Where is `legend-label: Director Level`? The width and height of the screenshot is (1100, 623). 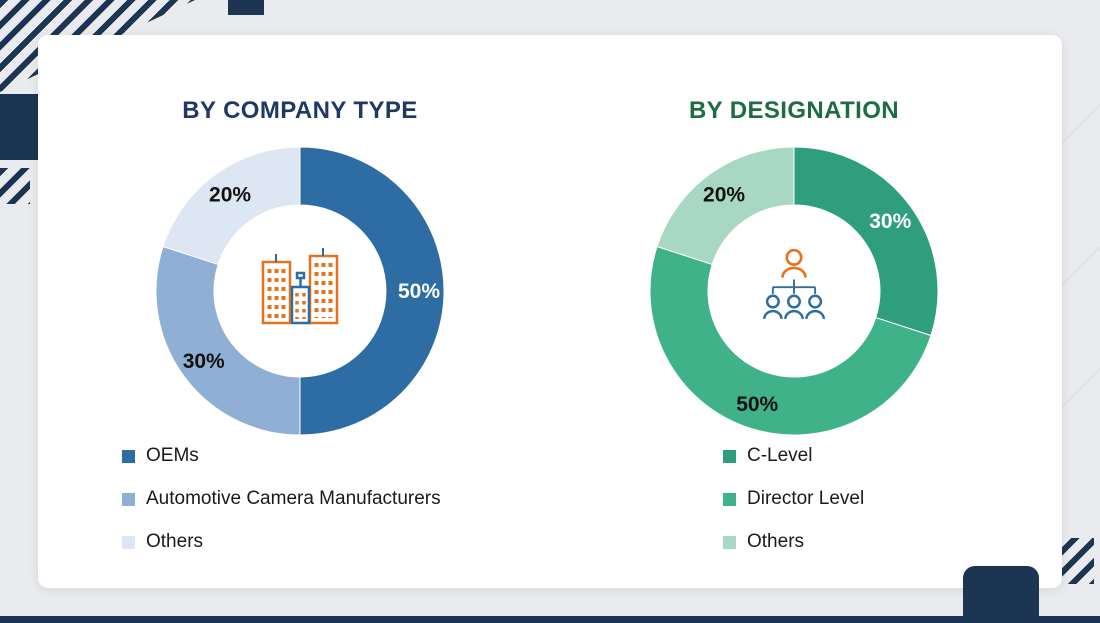 legend-label: Director Level is located at coordinates (806, 498).